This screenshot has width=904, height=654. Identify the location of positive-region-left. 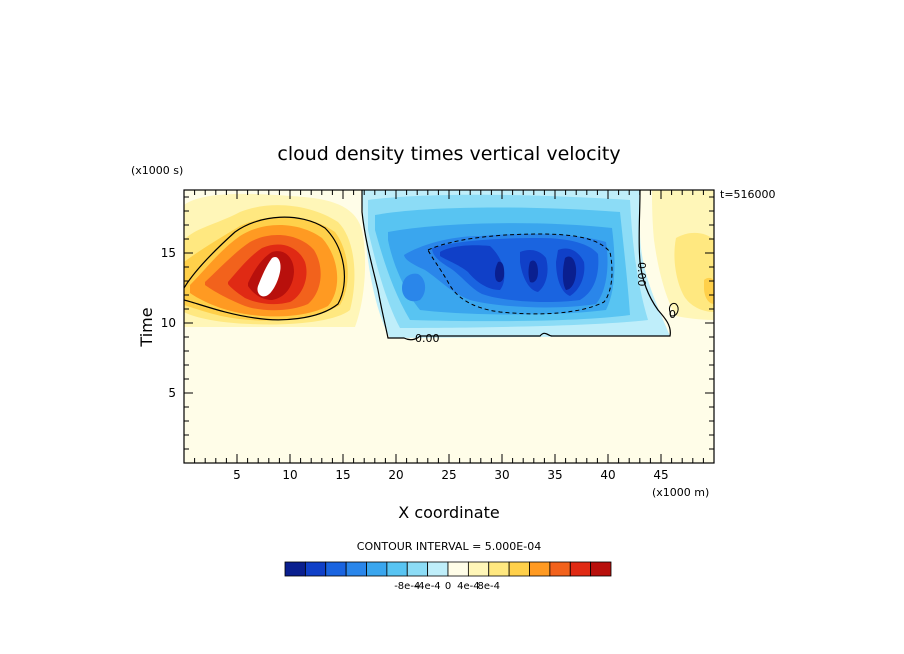
(275, 260).